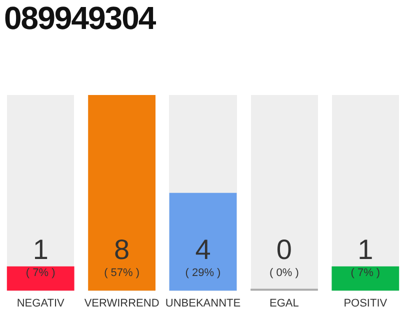  Describe the element at coordinates (284, 303) in the screenshot. I see `x-tick-label: EGAL` at that location.